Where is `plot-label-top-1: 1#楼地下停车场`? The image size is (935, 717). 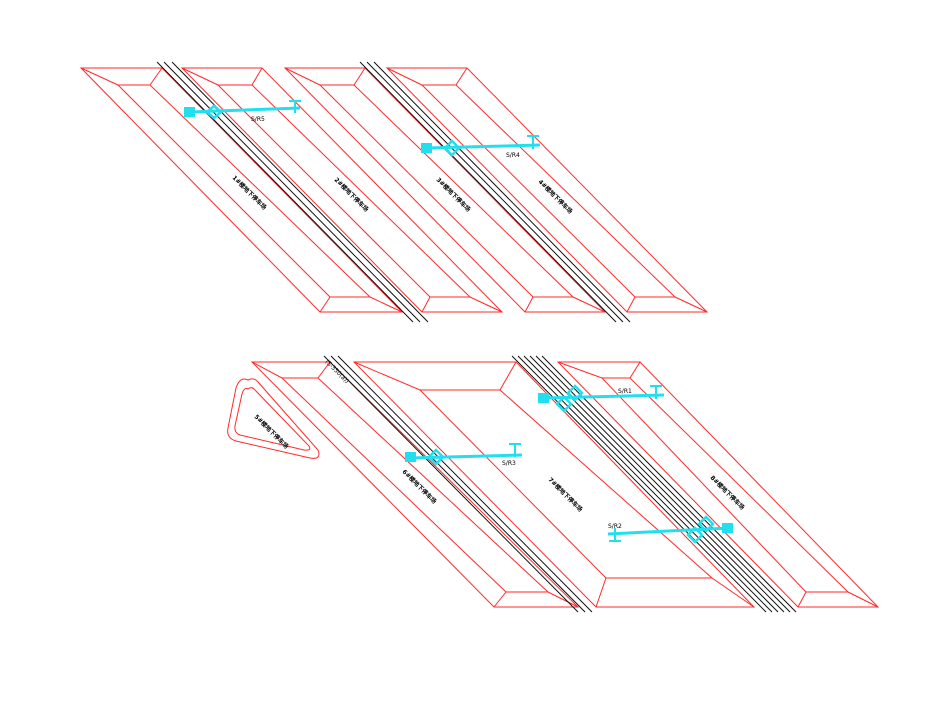 plot-label-top-1: 1#楼地下停车场 is located at coordinates (250, 193).